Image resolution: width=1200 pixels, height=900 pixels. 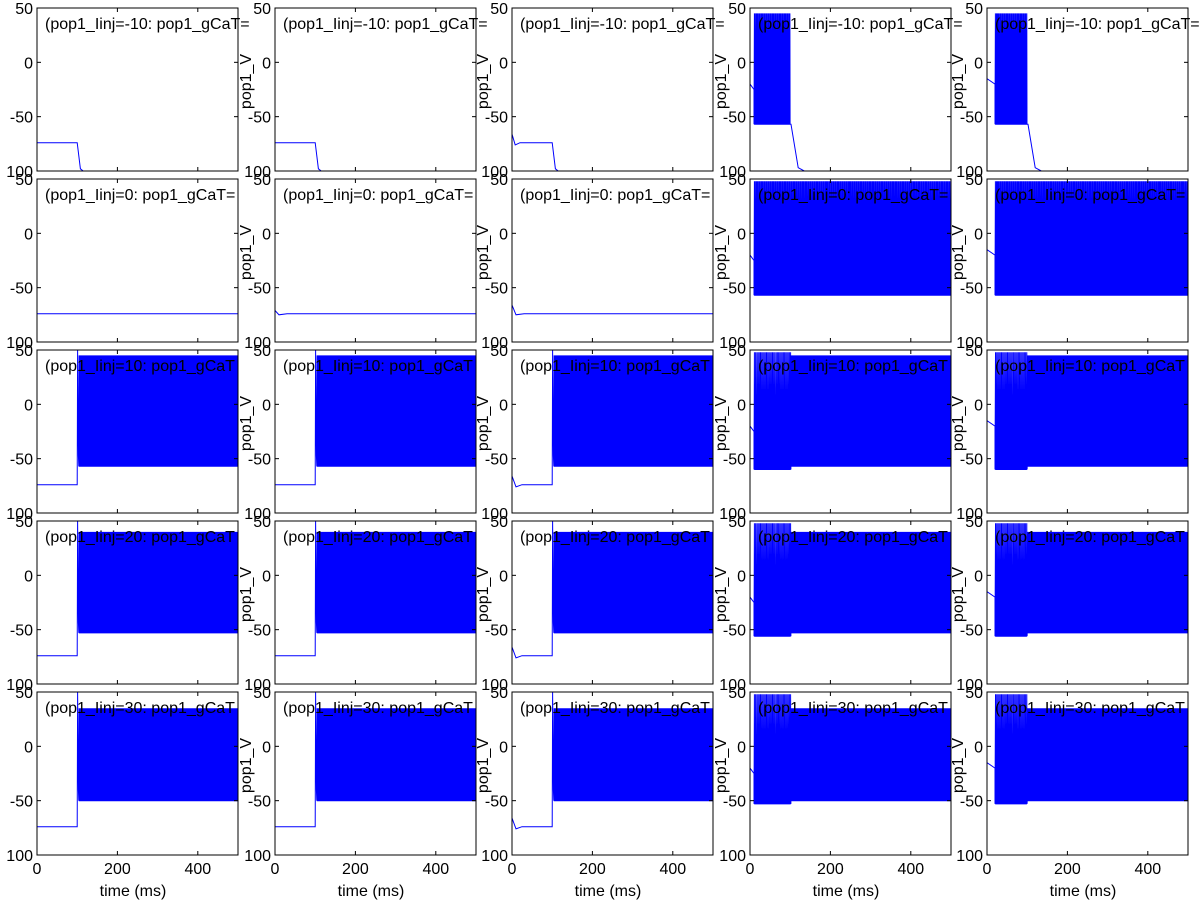 I want to click on panel-r3-c2: 50 0 -50 100 (pop1_Iinj=20: pop1_gCaT pop1_V, so click(x=594, y=604).